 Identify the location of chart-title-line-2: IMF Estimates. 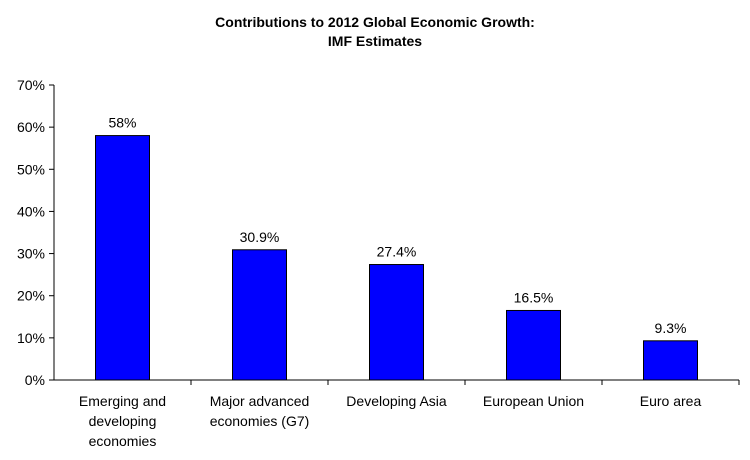
(375, 41).